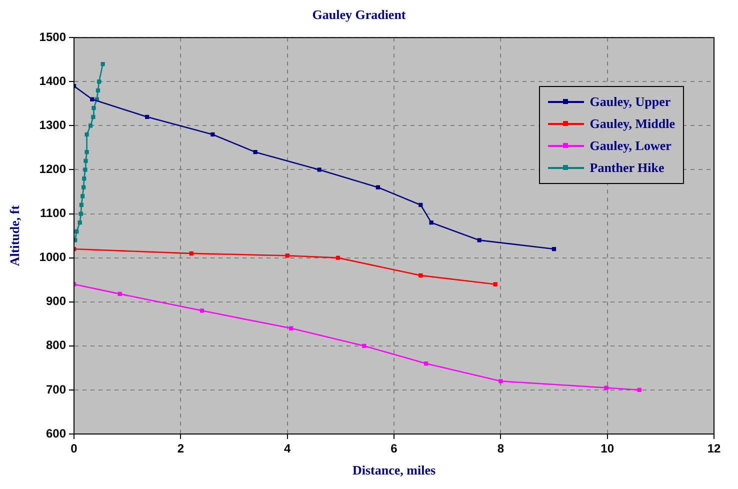 The height and width of the screenshot is (489, 738). I want to click on y-tick-label: 900, so click(56, 301).